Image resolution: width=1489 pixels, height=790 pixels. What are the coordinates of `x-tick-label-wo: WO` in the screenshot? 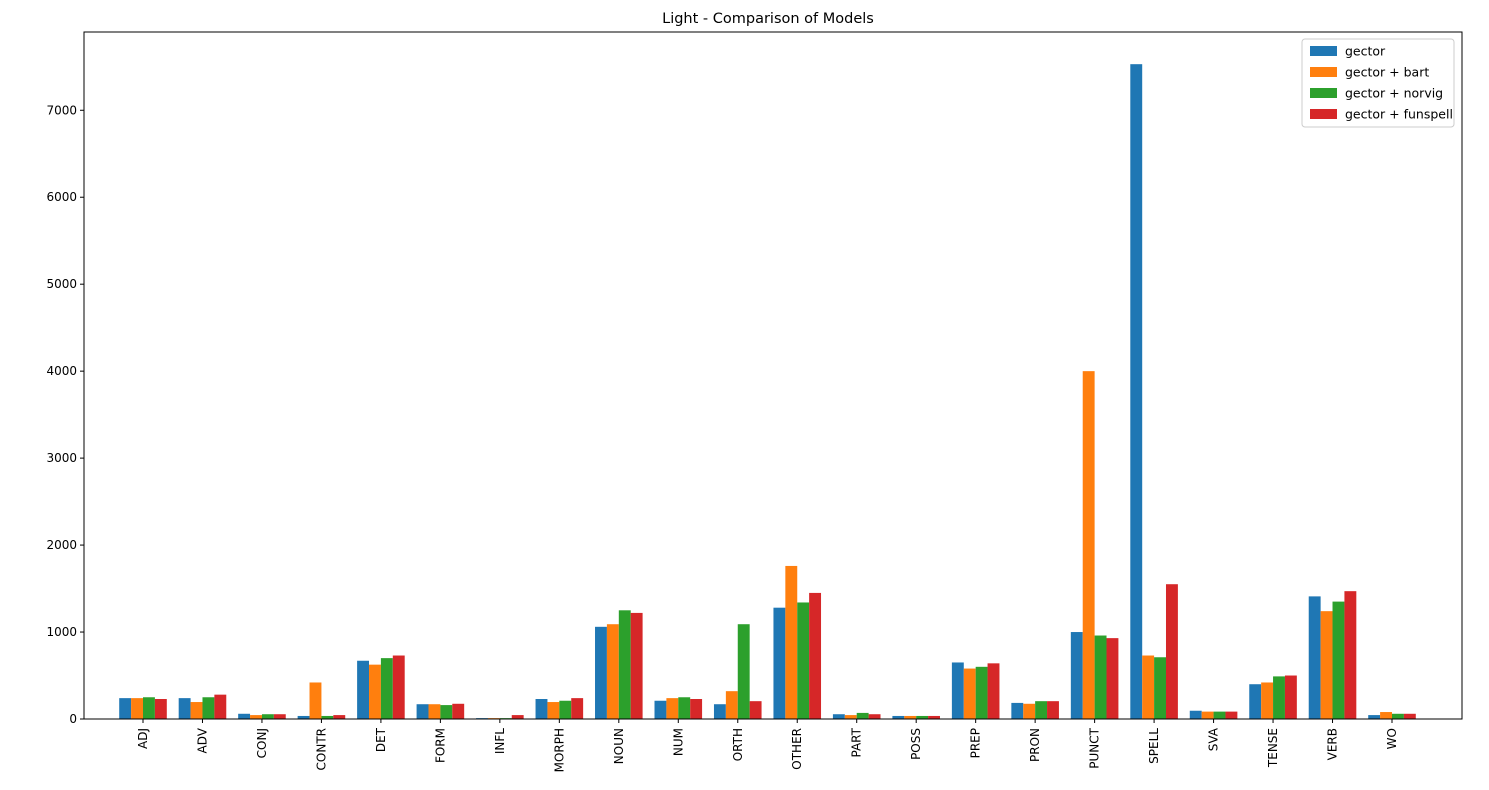 It's located at (1392, 738).